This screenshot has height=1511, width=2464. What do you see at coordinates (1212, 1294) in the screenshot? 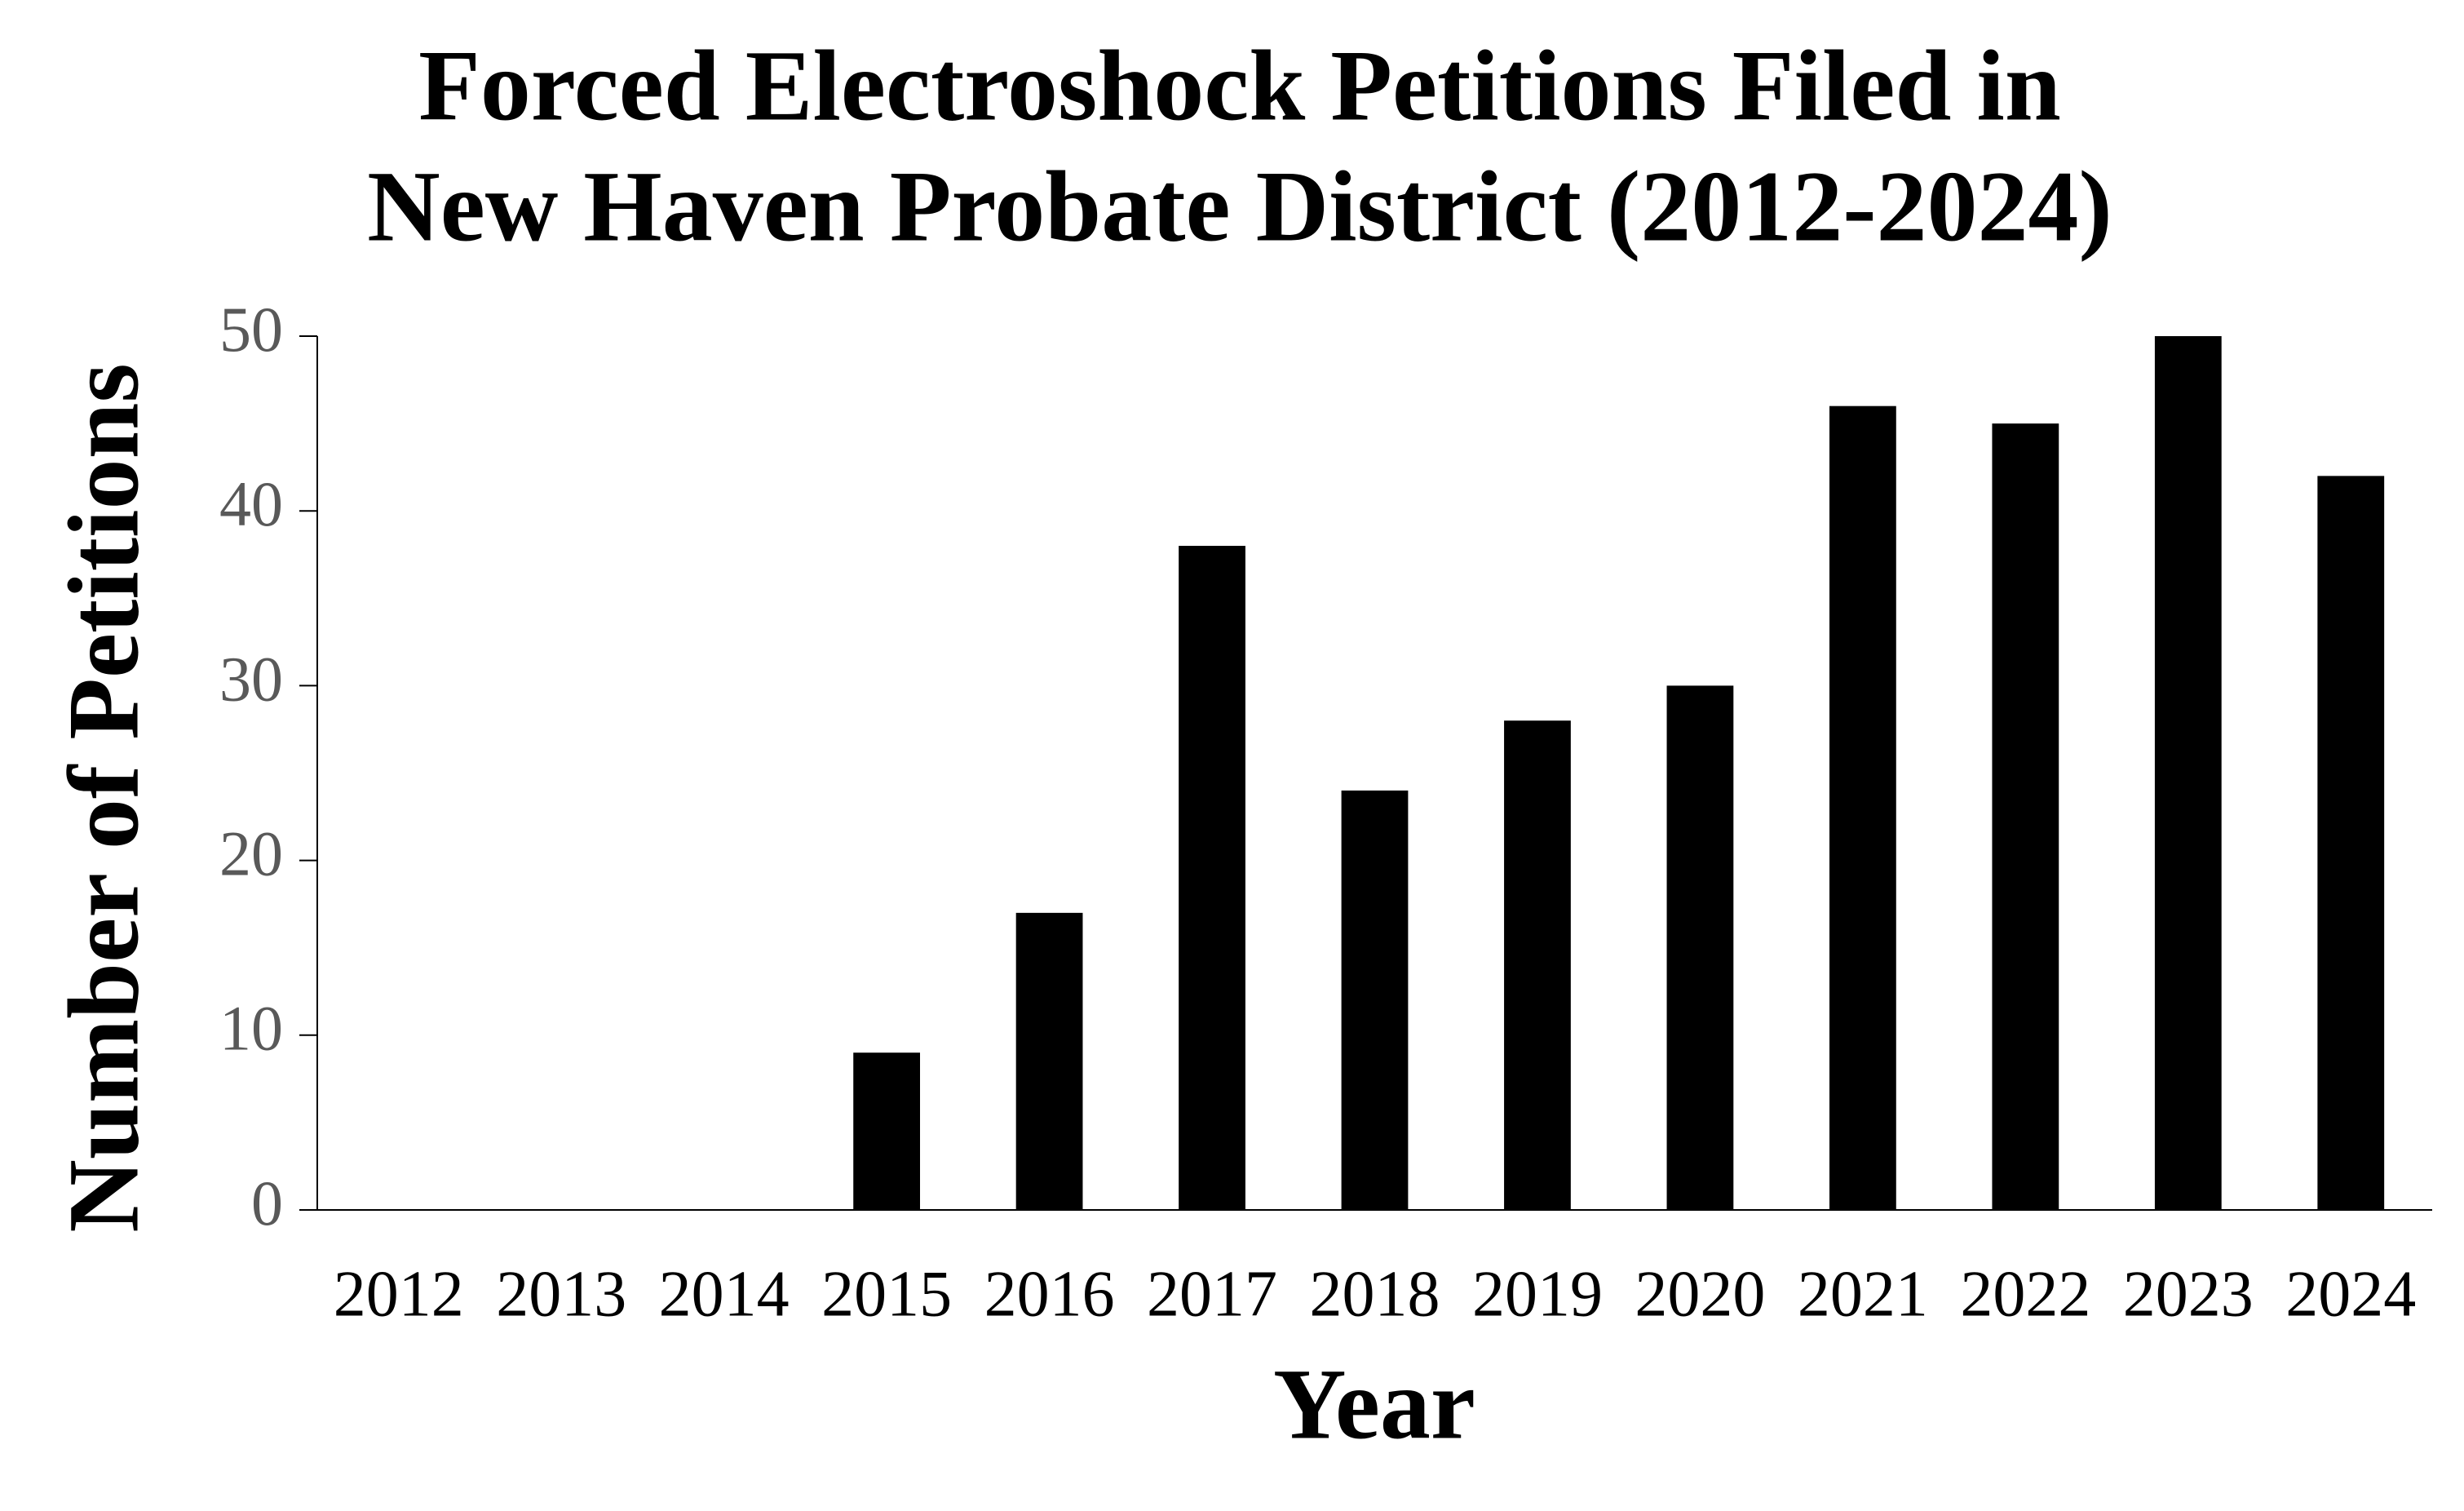
I see `x-tick-label: 2017` at bounding box center [1212, 1294].